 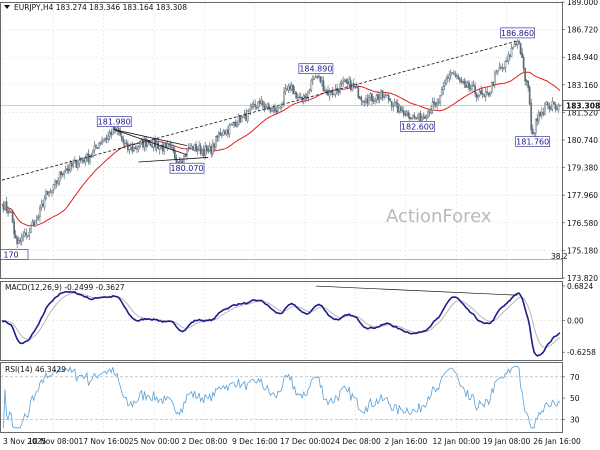 I want to click on rsi-line, so click(x=282, y=397).